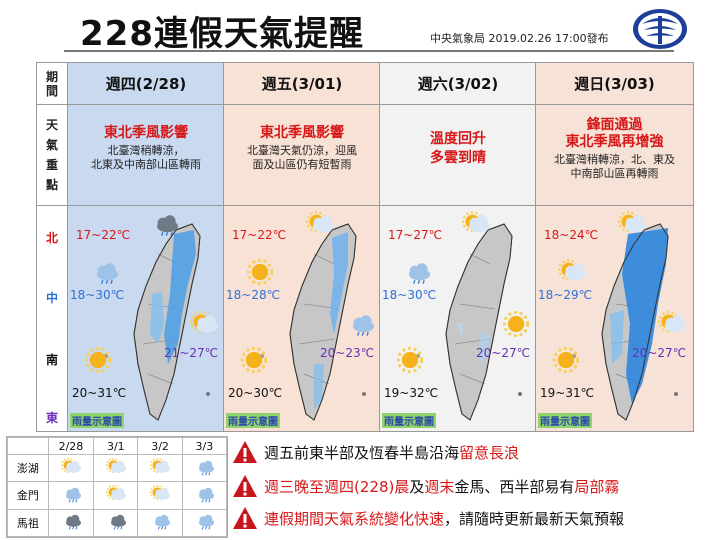 This screenshot has width=720, height=540. I want to click on focus-label: 天氣重點, so click(51, 155).